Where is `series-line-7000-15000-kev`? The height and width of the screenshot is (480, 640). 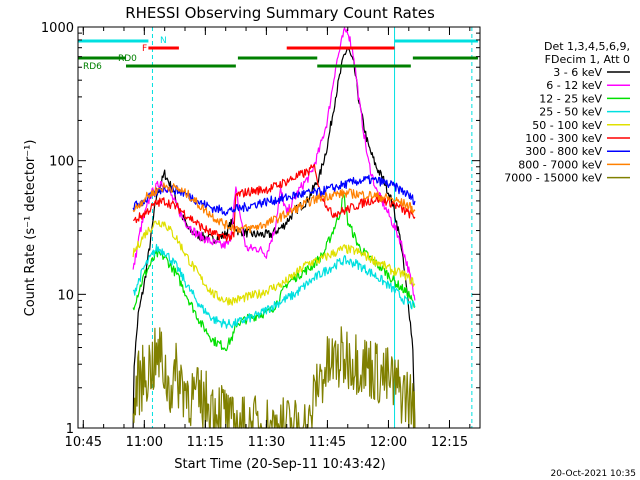
series-line-7000-15000-kev is located at coordinates (274, 377).